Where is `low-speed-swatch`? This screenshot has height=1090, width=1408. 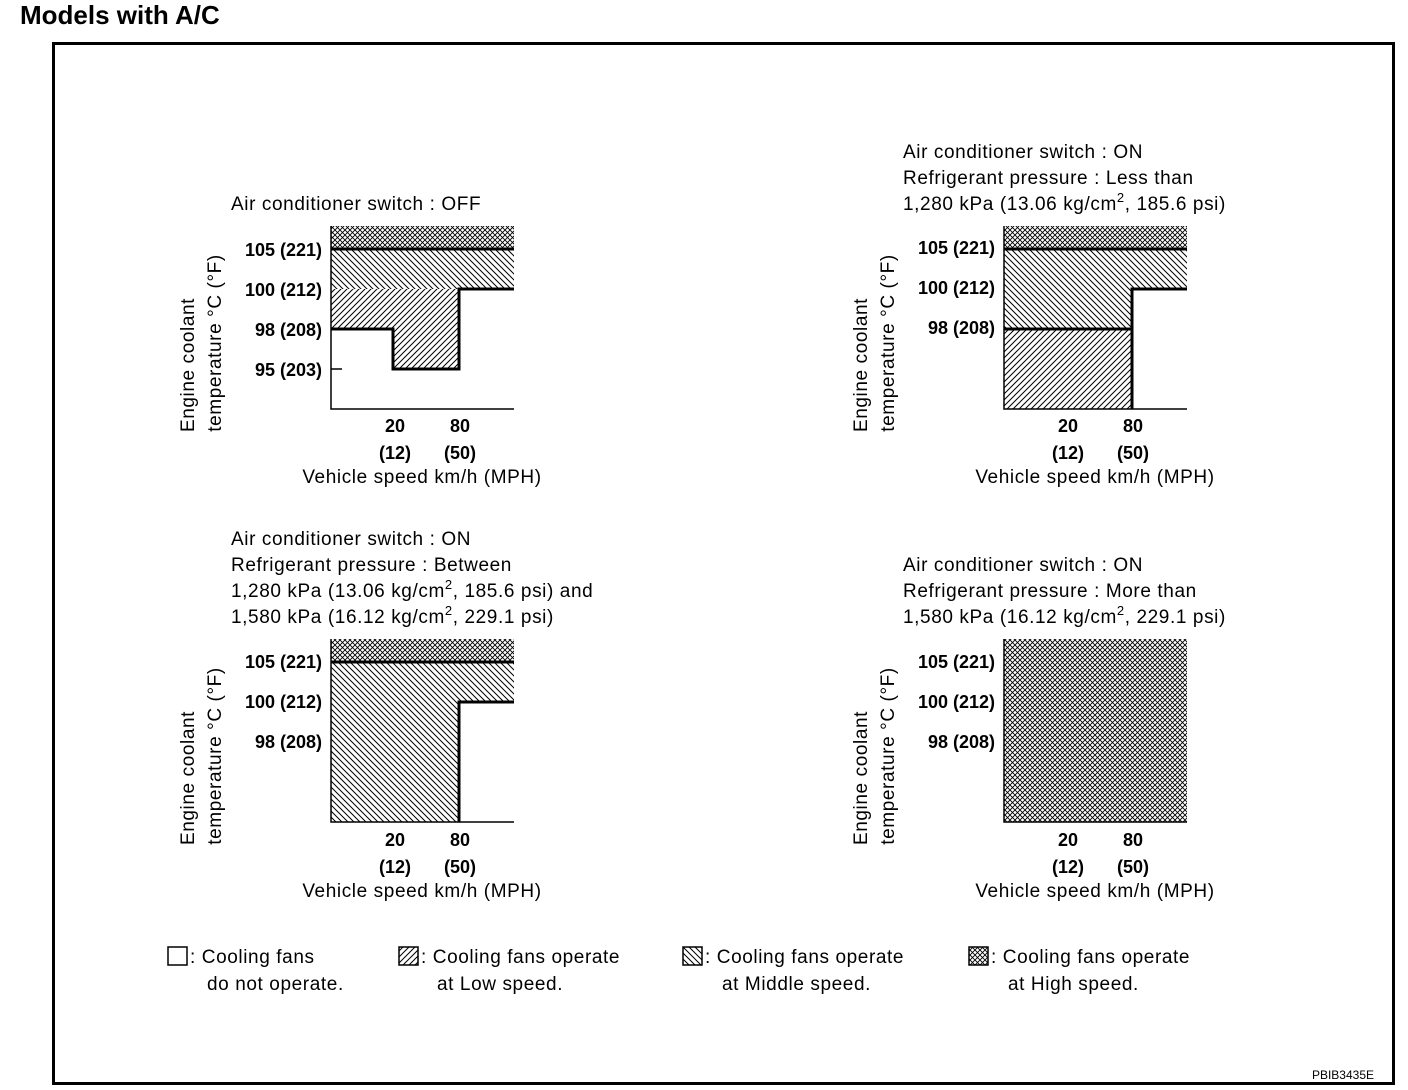 low-speed-swatch is located at coordinates (408, 956).